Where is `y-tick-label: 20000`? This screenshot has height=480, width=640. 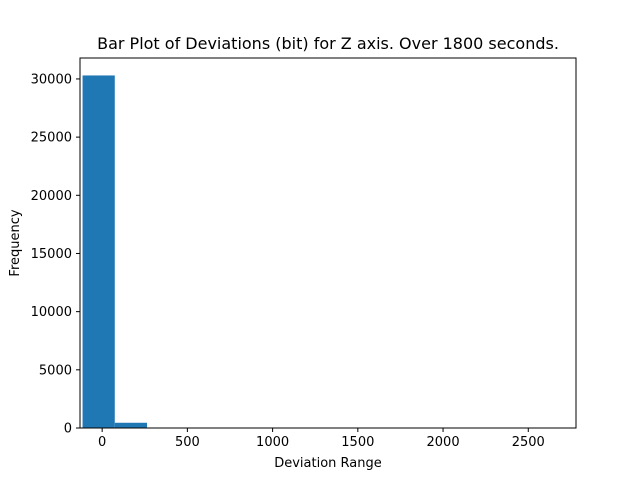
y-tick-label: 20000 is located at coordinates (51, 196).